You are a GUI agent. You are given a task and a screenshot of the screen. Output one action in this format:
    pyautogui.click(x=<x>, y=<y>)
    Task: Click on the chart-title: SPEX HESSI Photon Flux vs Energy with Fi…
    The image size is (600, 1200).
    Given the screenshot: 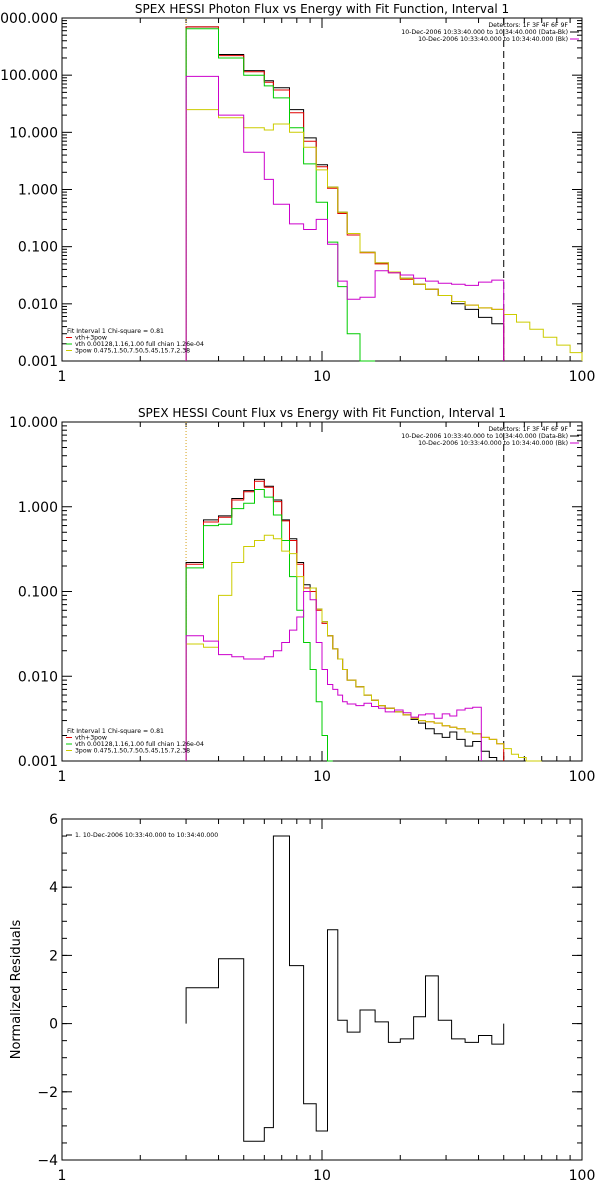 What is the action you would take?
    pyautogui.click(x=322, y=9)
    